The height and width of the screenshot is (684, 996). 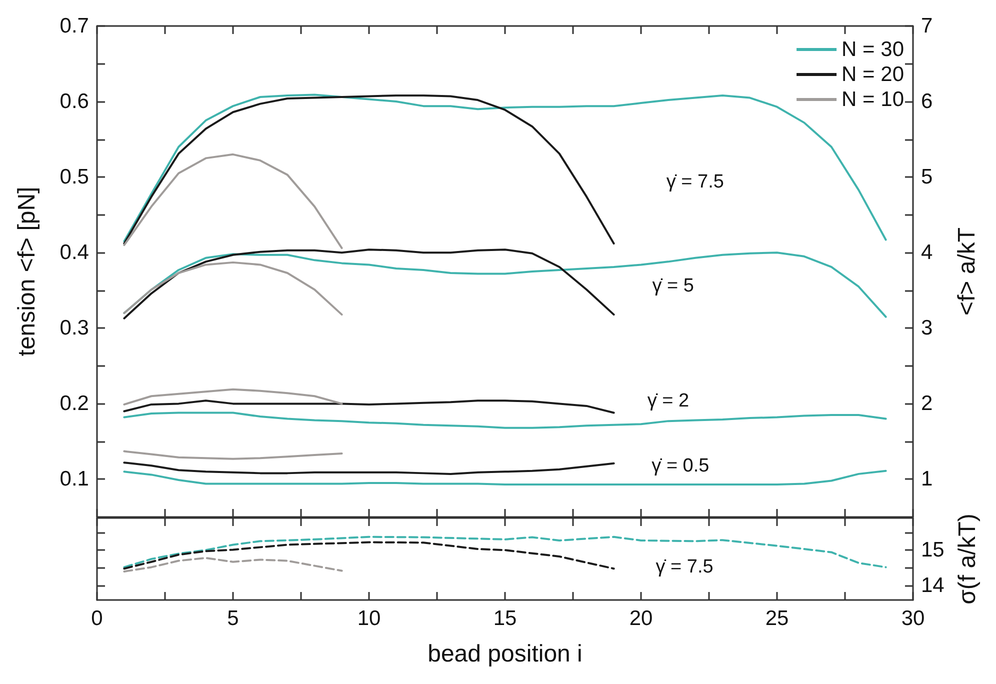 I want to click on x-axis-title: bead position i, so click(x=505, y=654).